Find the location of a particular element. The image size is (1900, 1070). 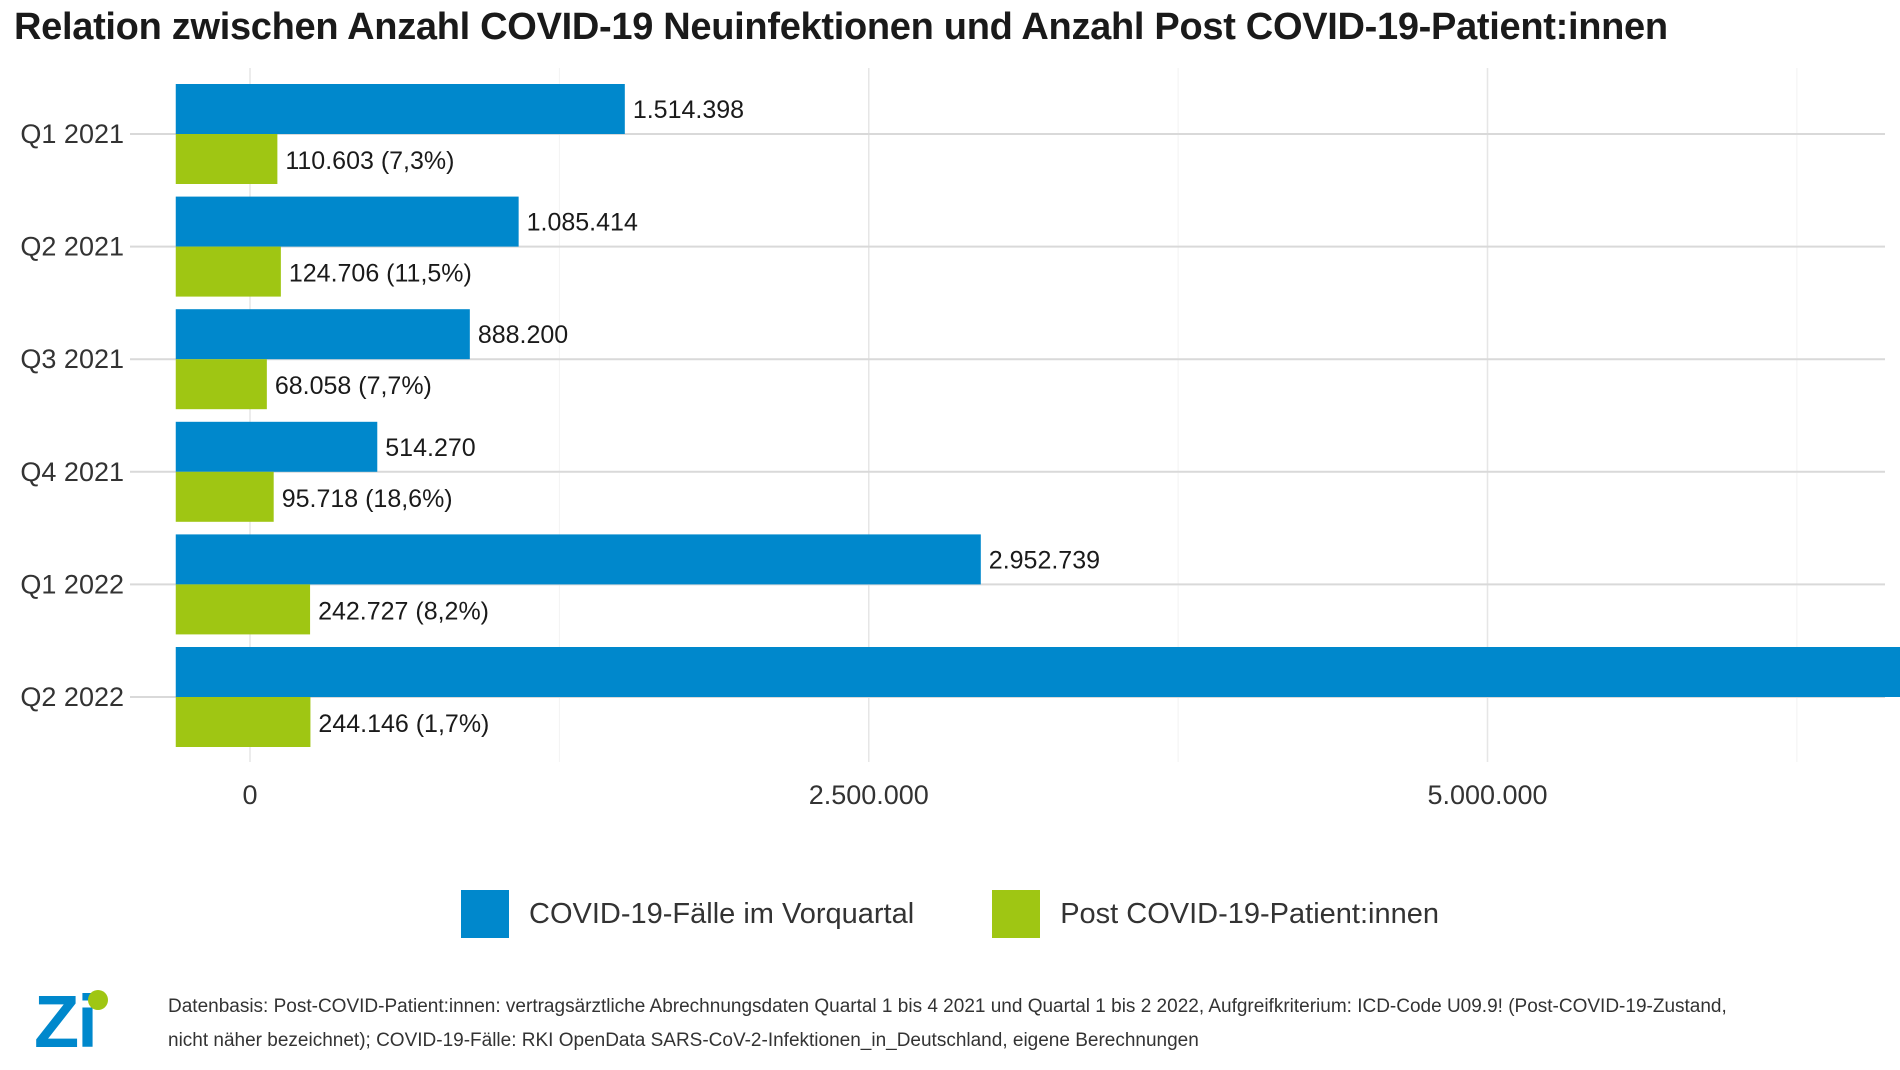

data-label-cases-3: 514.270 is located at coordinates (430, 448).